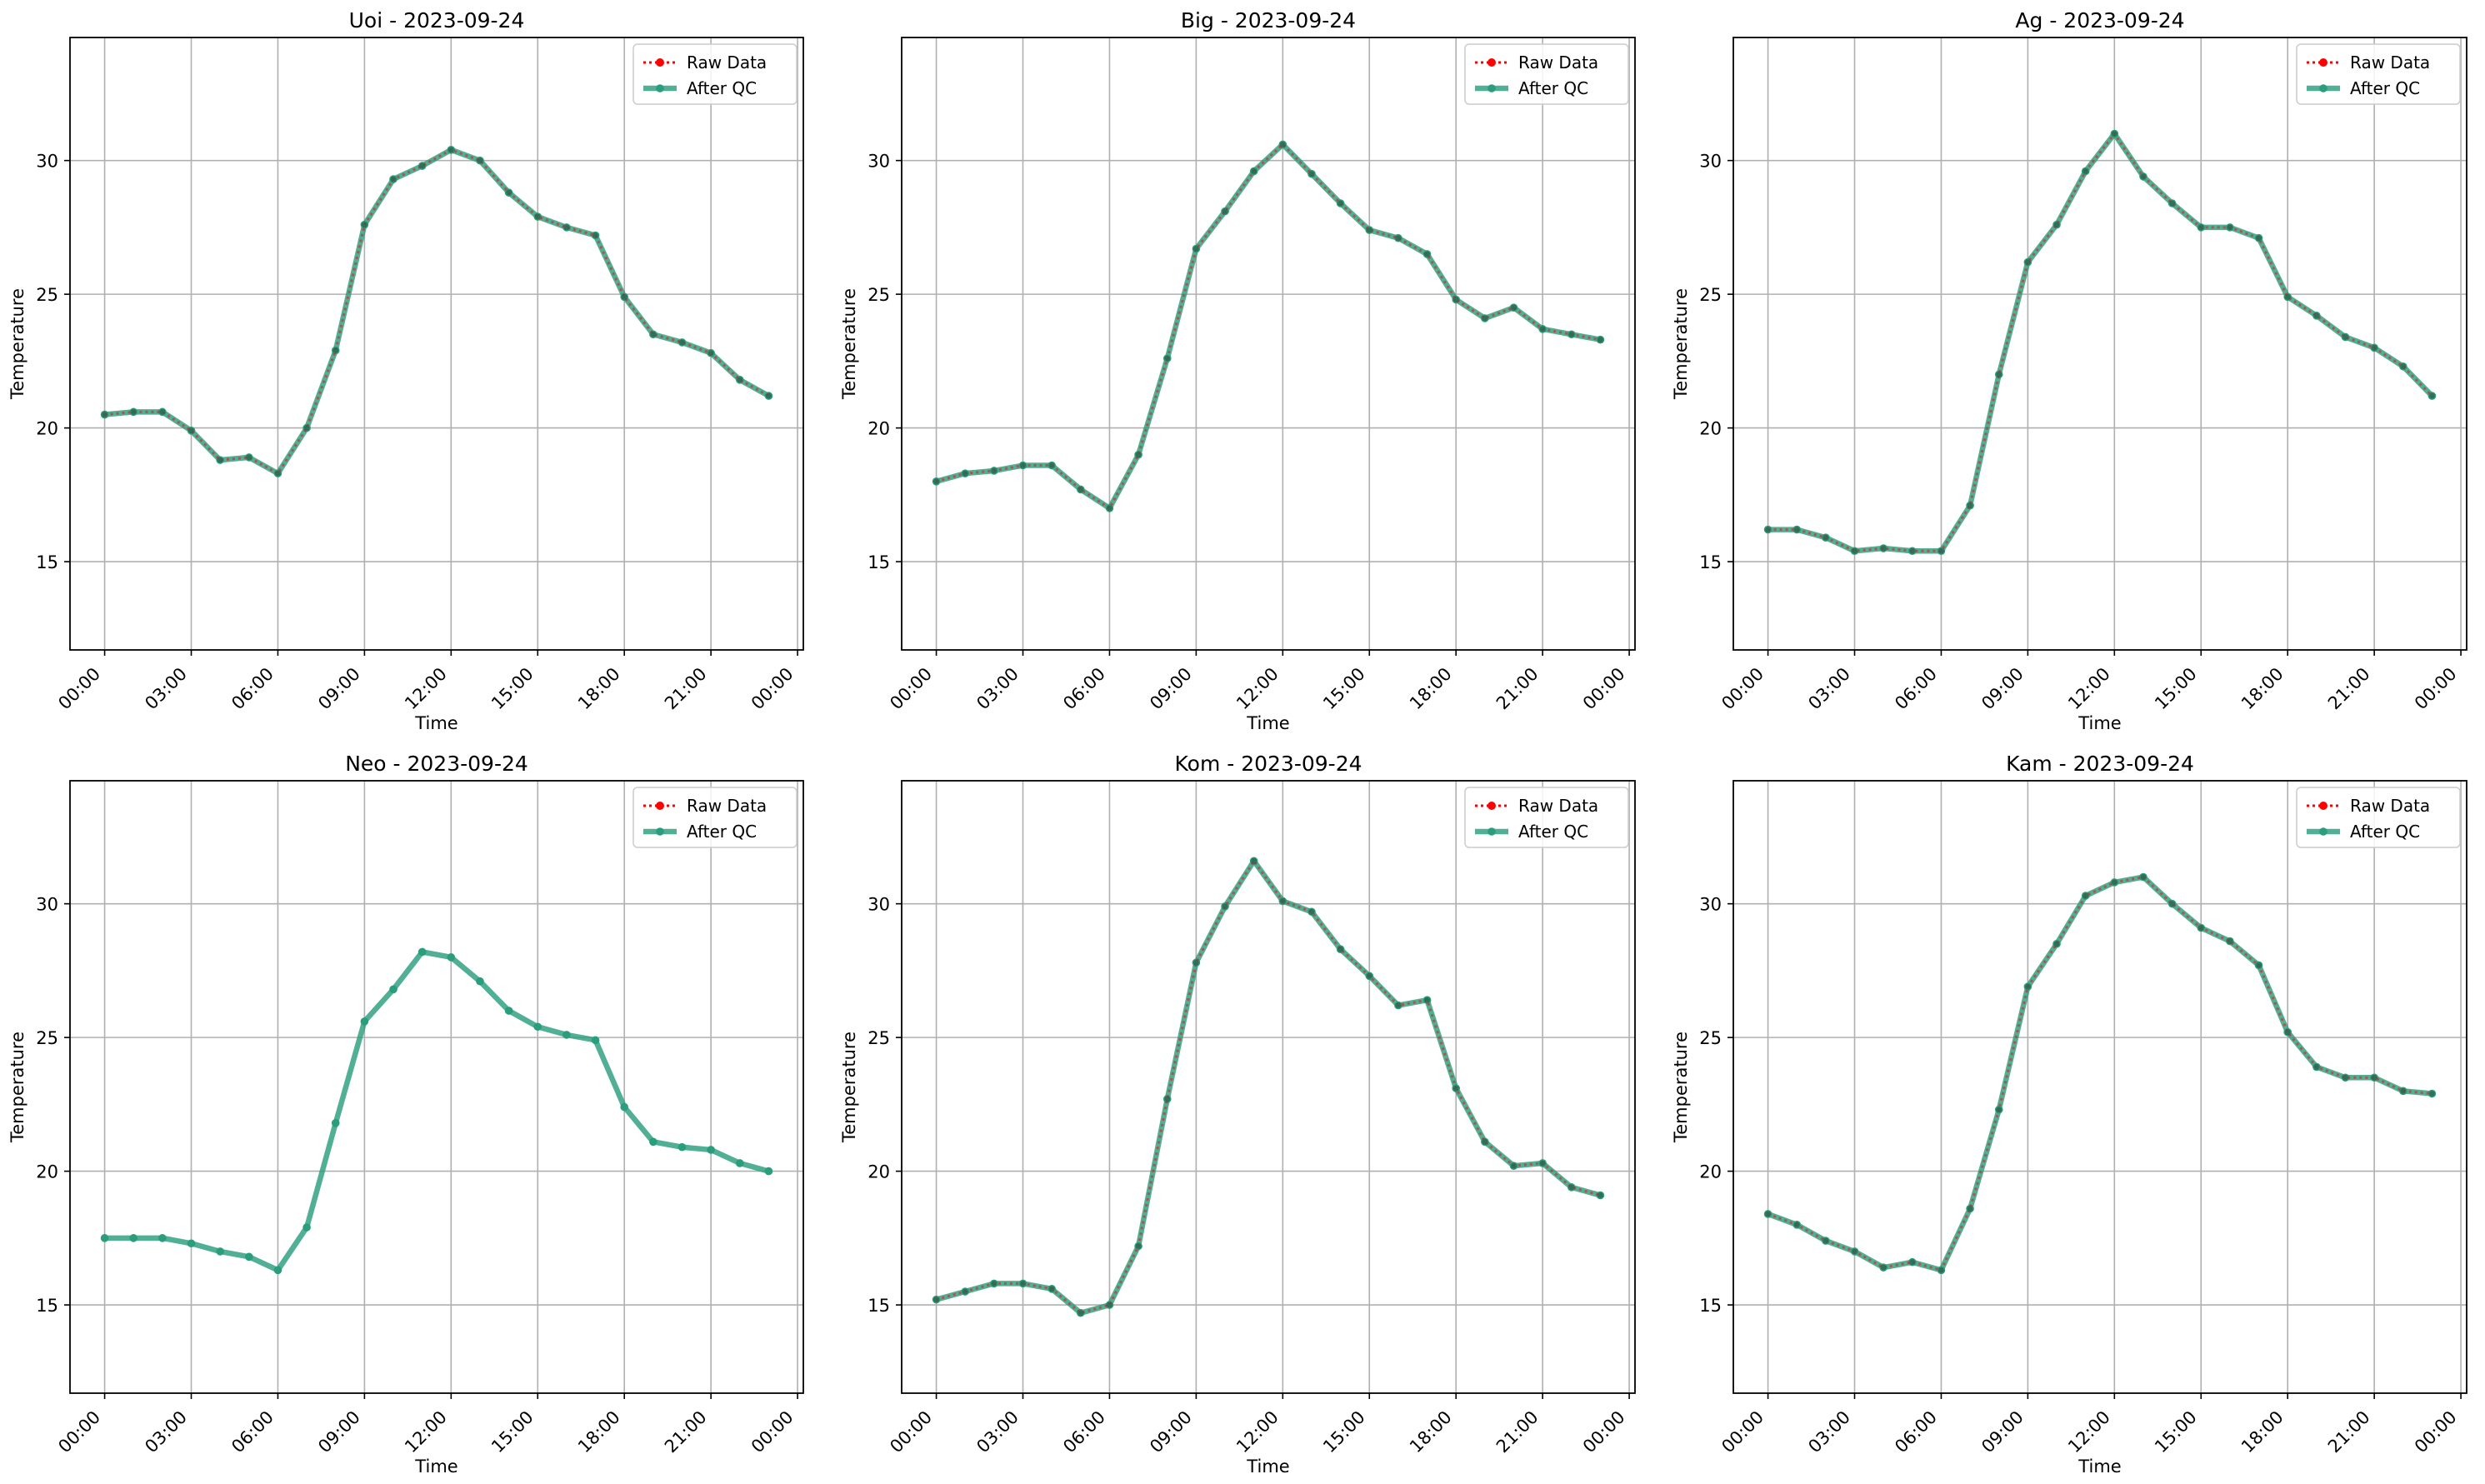  I want to click on subplot-title: Kom - 2023-09-24, so click(1268, 764).